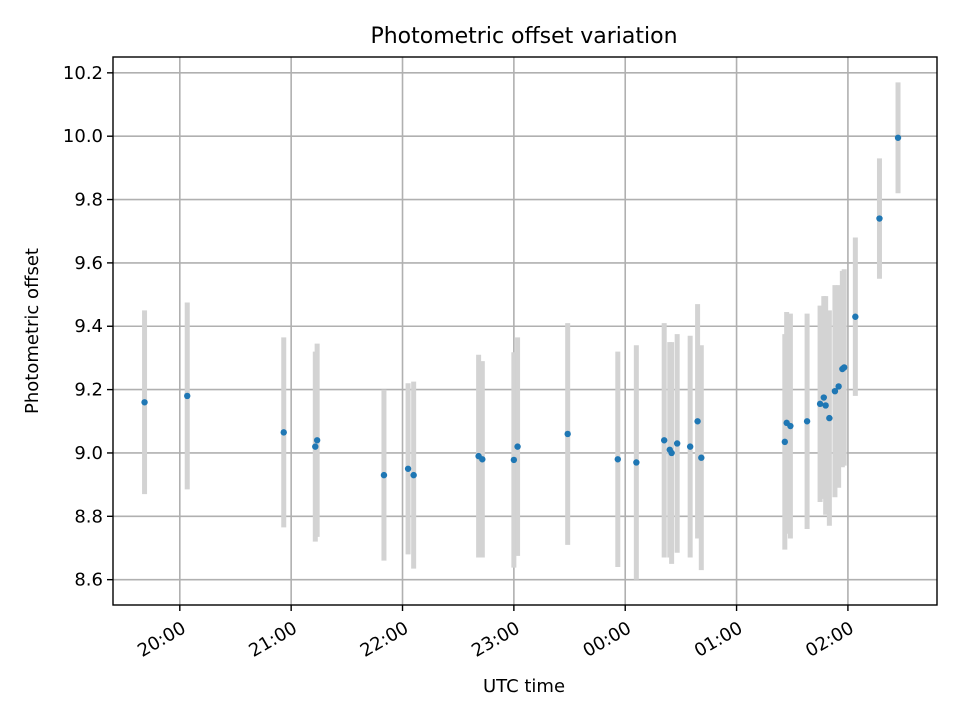 The width and height of the screenshot is (960, 720). Describe the element at coordinates (523, 36) in the screenshot. I see `chart-title: Photometric offset variation` at that location.